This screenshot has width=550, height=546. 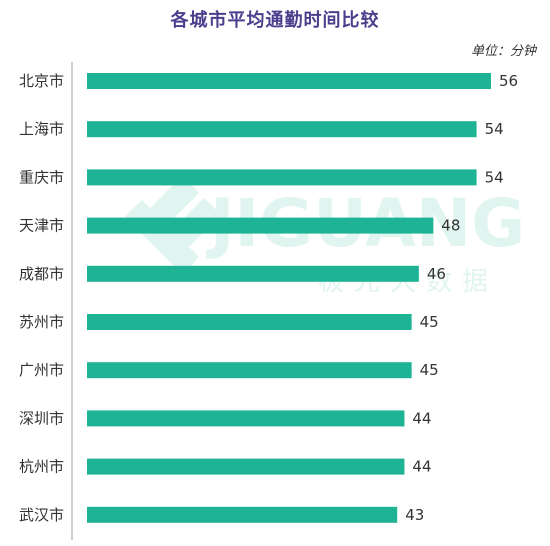 What do you see at coordinates (41, 177) in the screenshot?
I see `category-label: 重庆市` at bounding box center [41, 177].